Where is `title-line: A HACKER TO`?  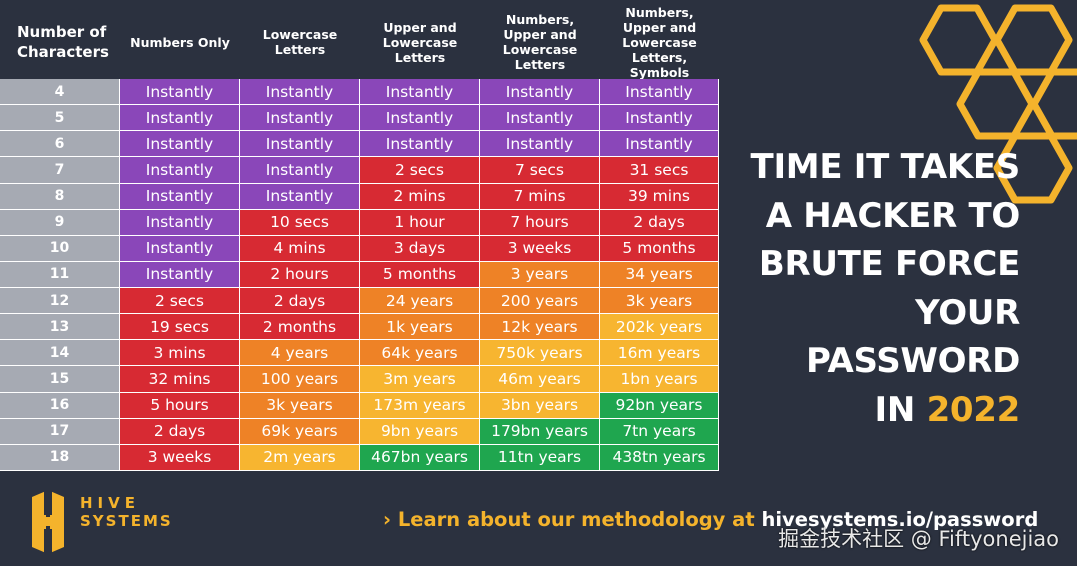
title-line: A HACKER TO is located at coordinates (893, 215).